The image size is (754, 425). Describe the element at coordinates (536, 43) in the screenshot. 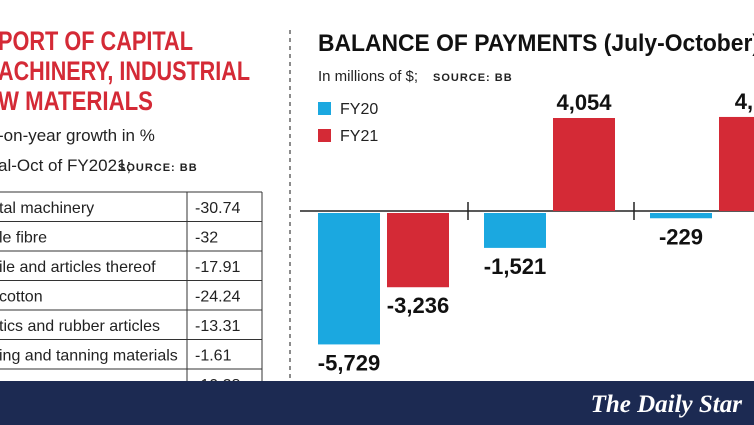

I see `chart-title: BALANCE OF PAYMENTS (July-October)` at that location.